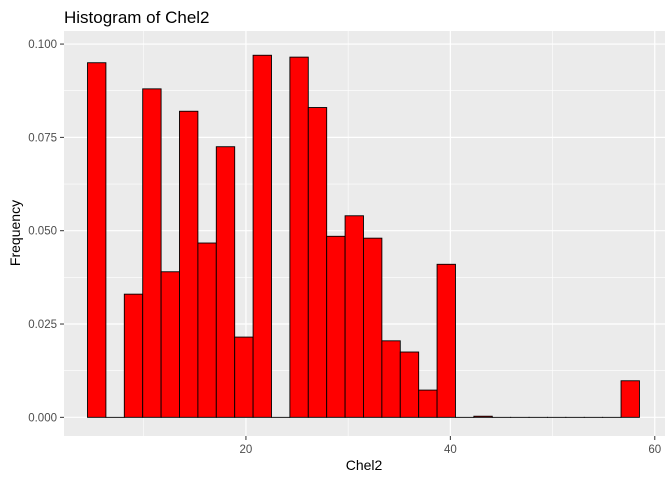  Describe the element at coordinates (15, 233) in the screenshot. I see `y-axis-title: Frequency` at that location.